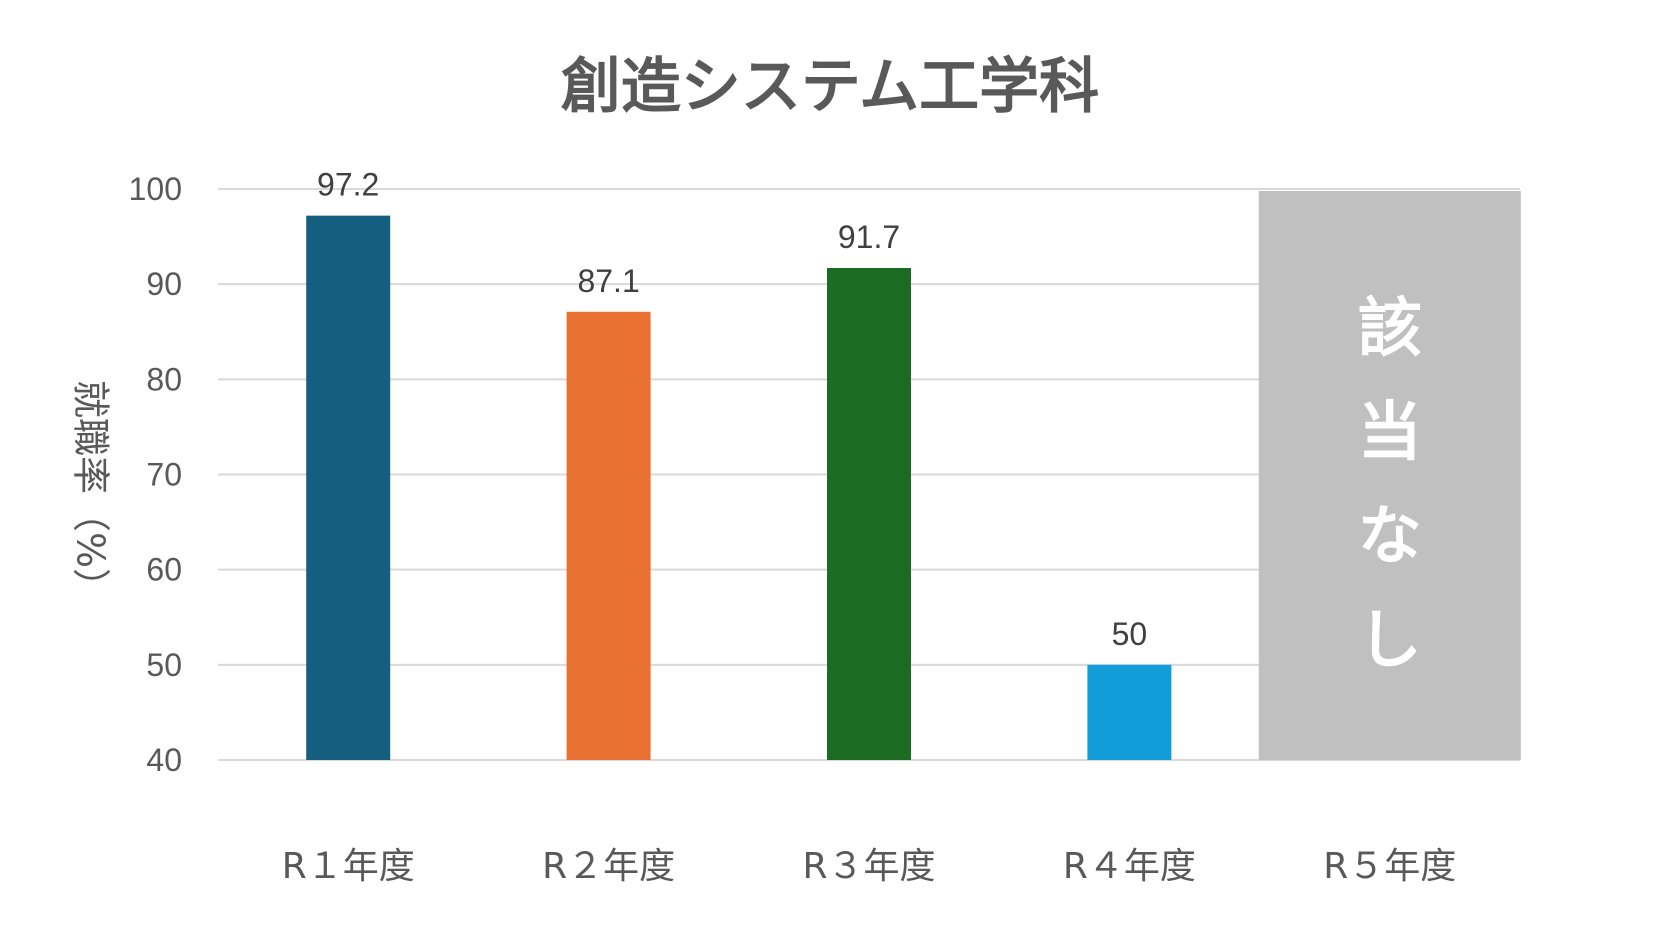  I want to click on y-tick-label: 90, so click(164, 284).